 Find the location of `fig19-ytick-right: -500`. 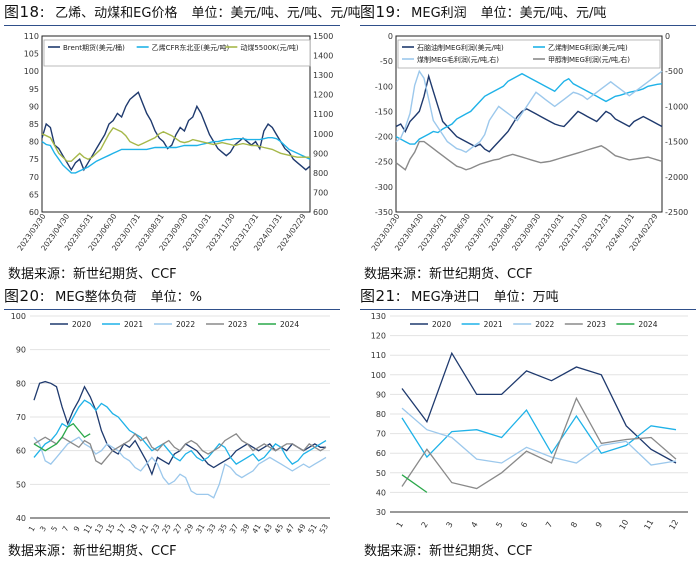

fig19-ytick-right: -500 is located at coordinates (674, 71).